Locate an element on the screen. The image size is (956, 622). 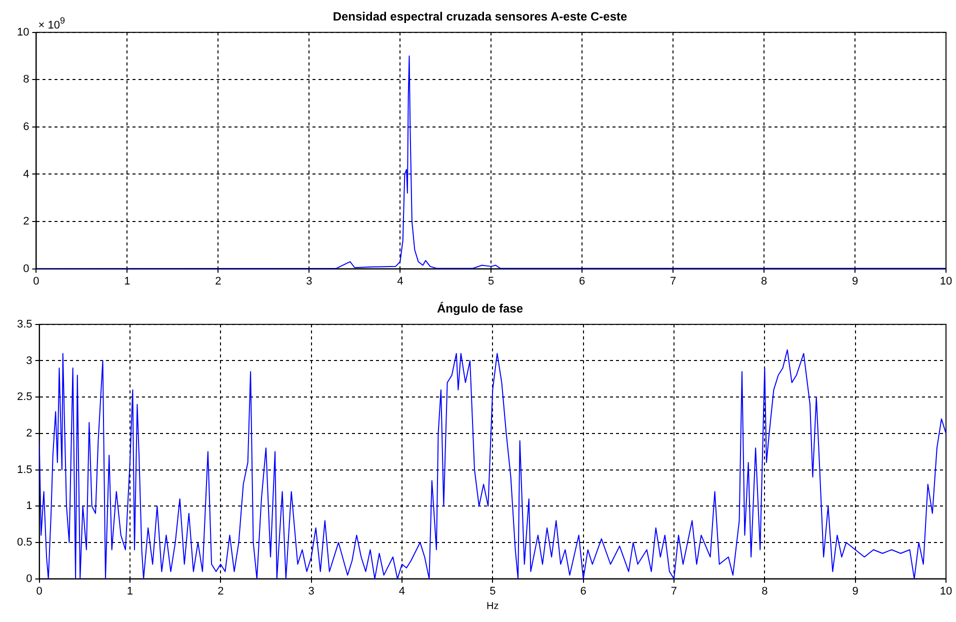
y-tick-label: 1.5 is located at coordinates (24, 470).